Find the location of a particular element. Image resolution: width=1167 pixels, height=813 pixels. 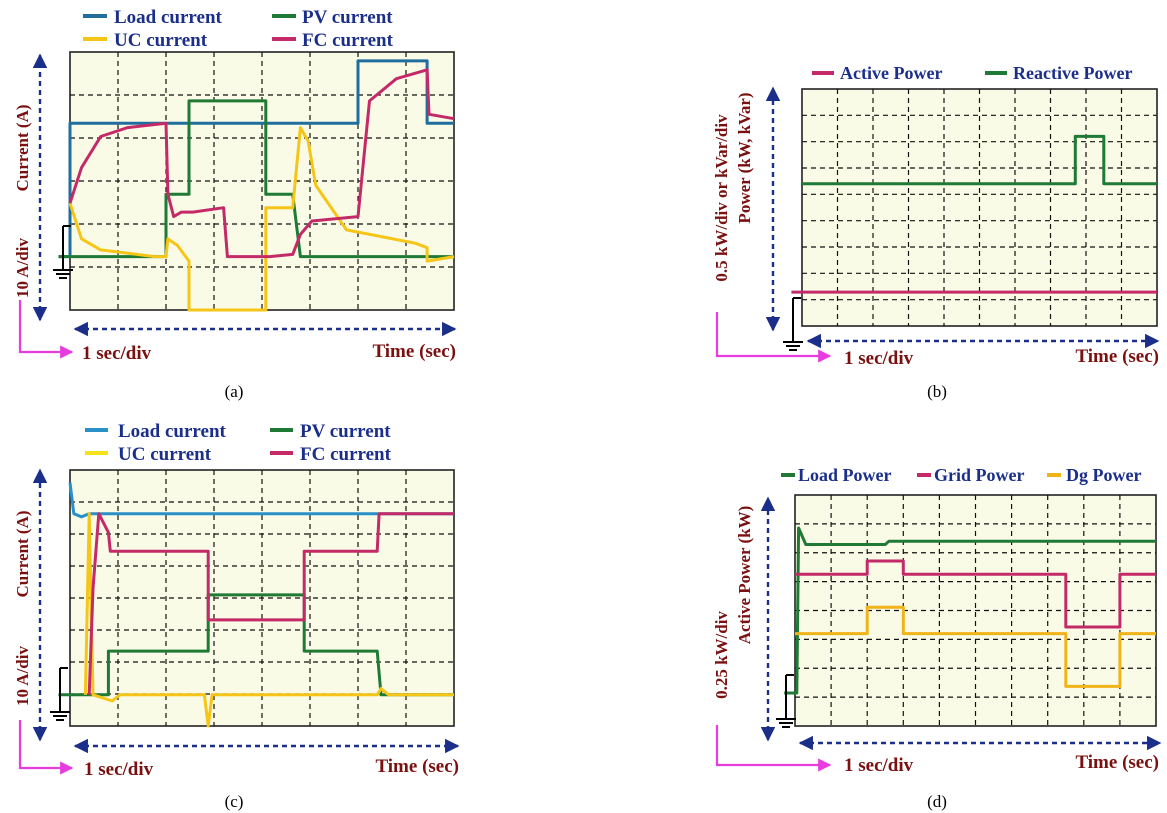

time-corner-arrow-c is located at coordinates (46, 744).